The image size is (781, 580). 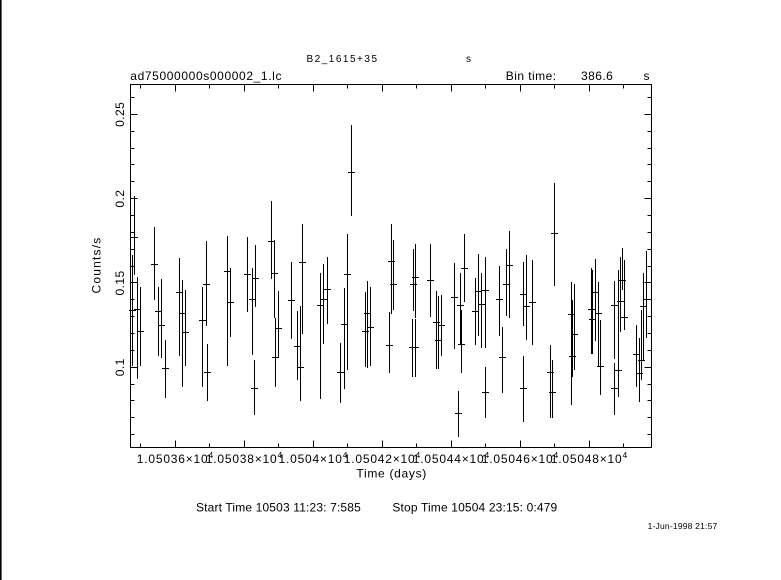 I want to click on svg-text: 1.05046×104, so click(x=520, y=458).